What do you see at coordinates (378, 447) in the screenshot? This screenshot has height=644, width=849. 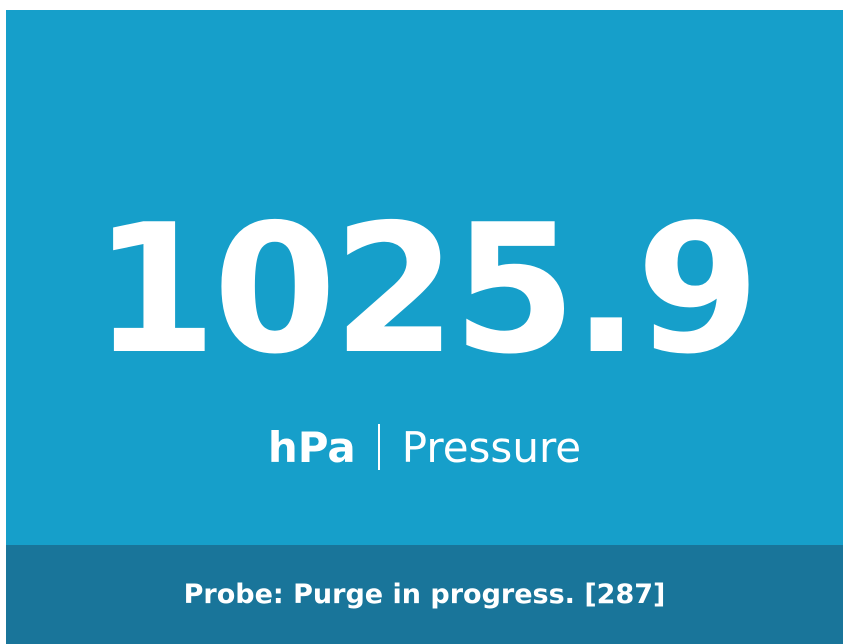 I see `separator` at bounding box center [378, 447].